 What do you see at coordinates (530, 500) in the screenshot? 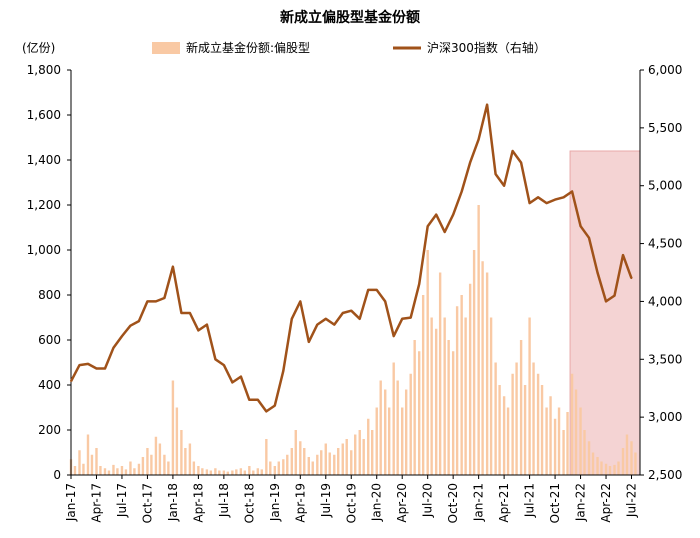
I see `x-tick-label: Jul-21` at bounding box center [530, 500].